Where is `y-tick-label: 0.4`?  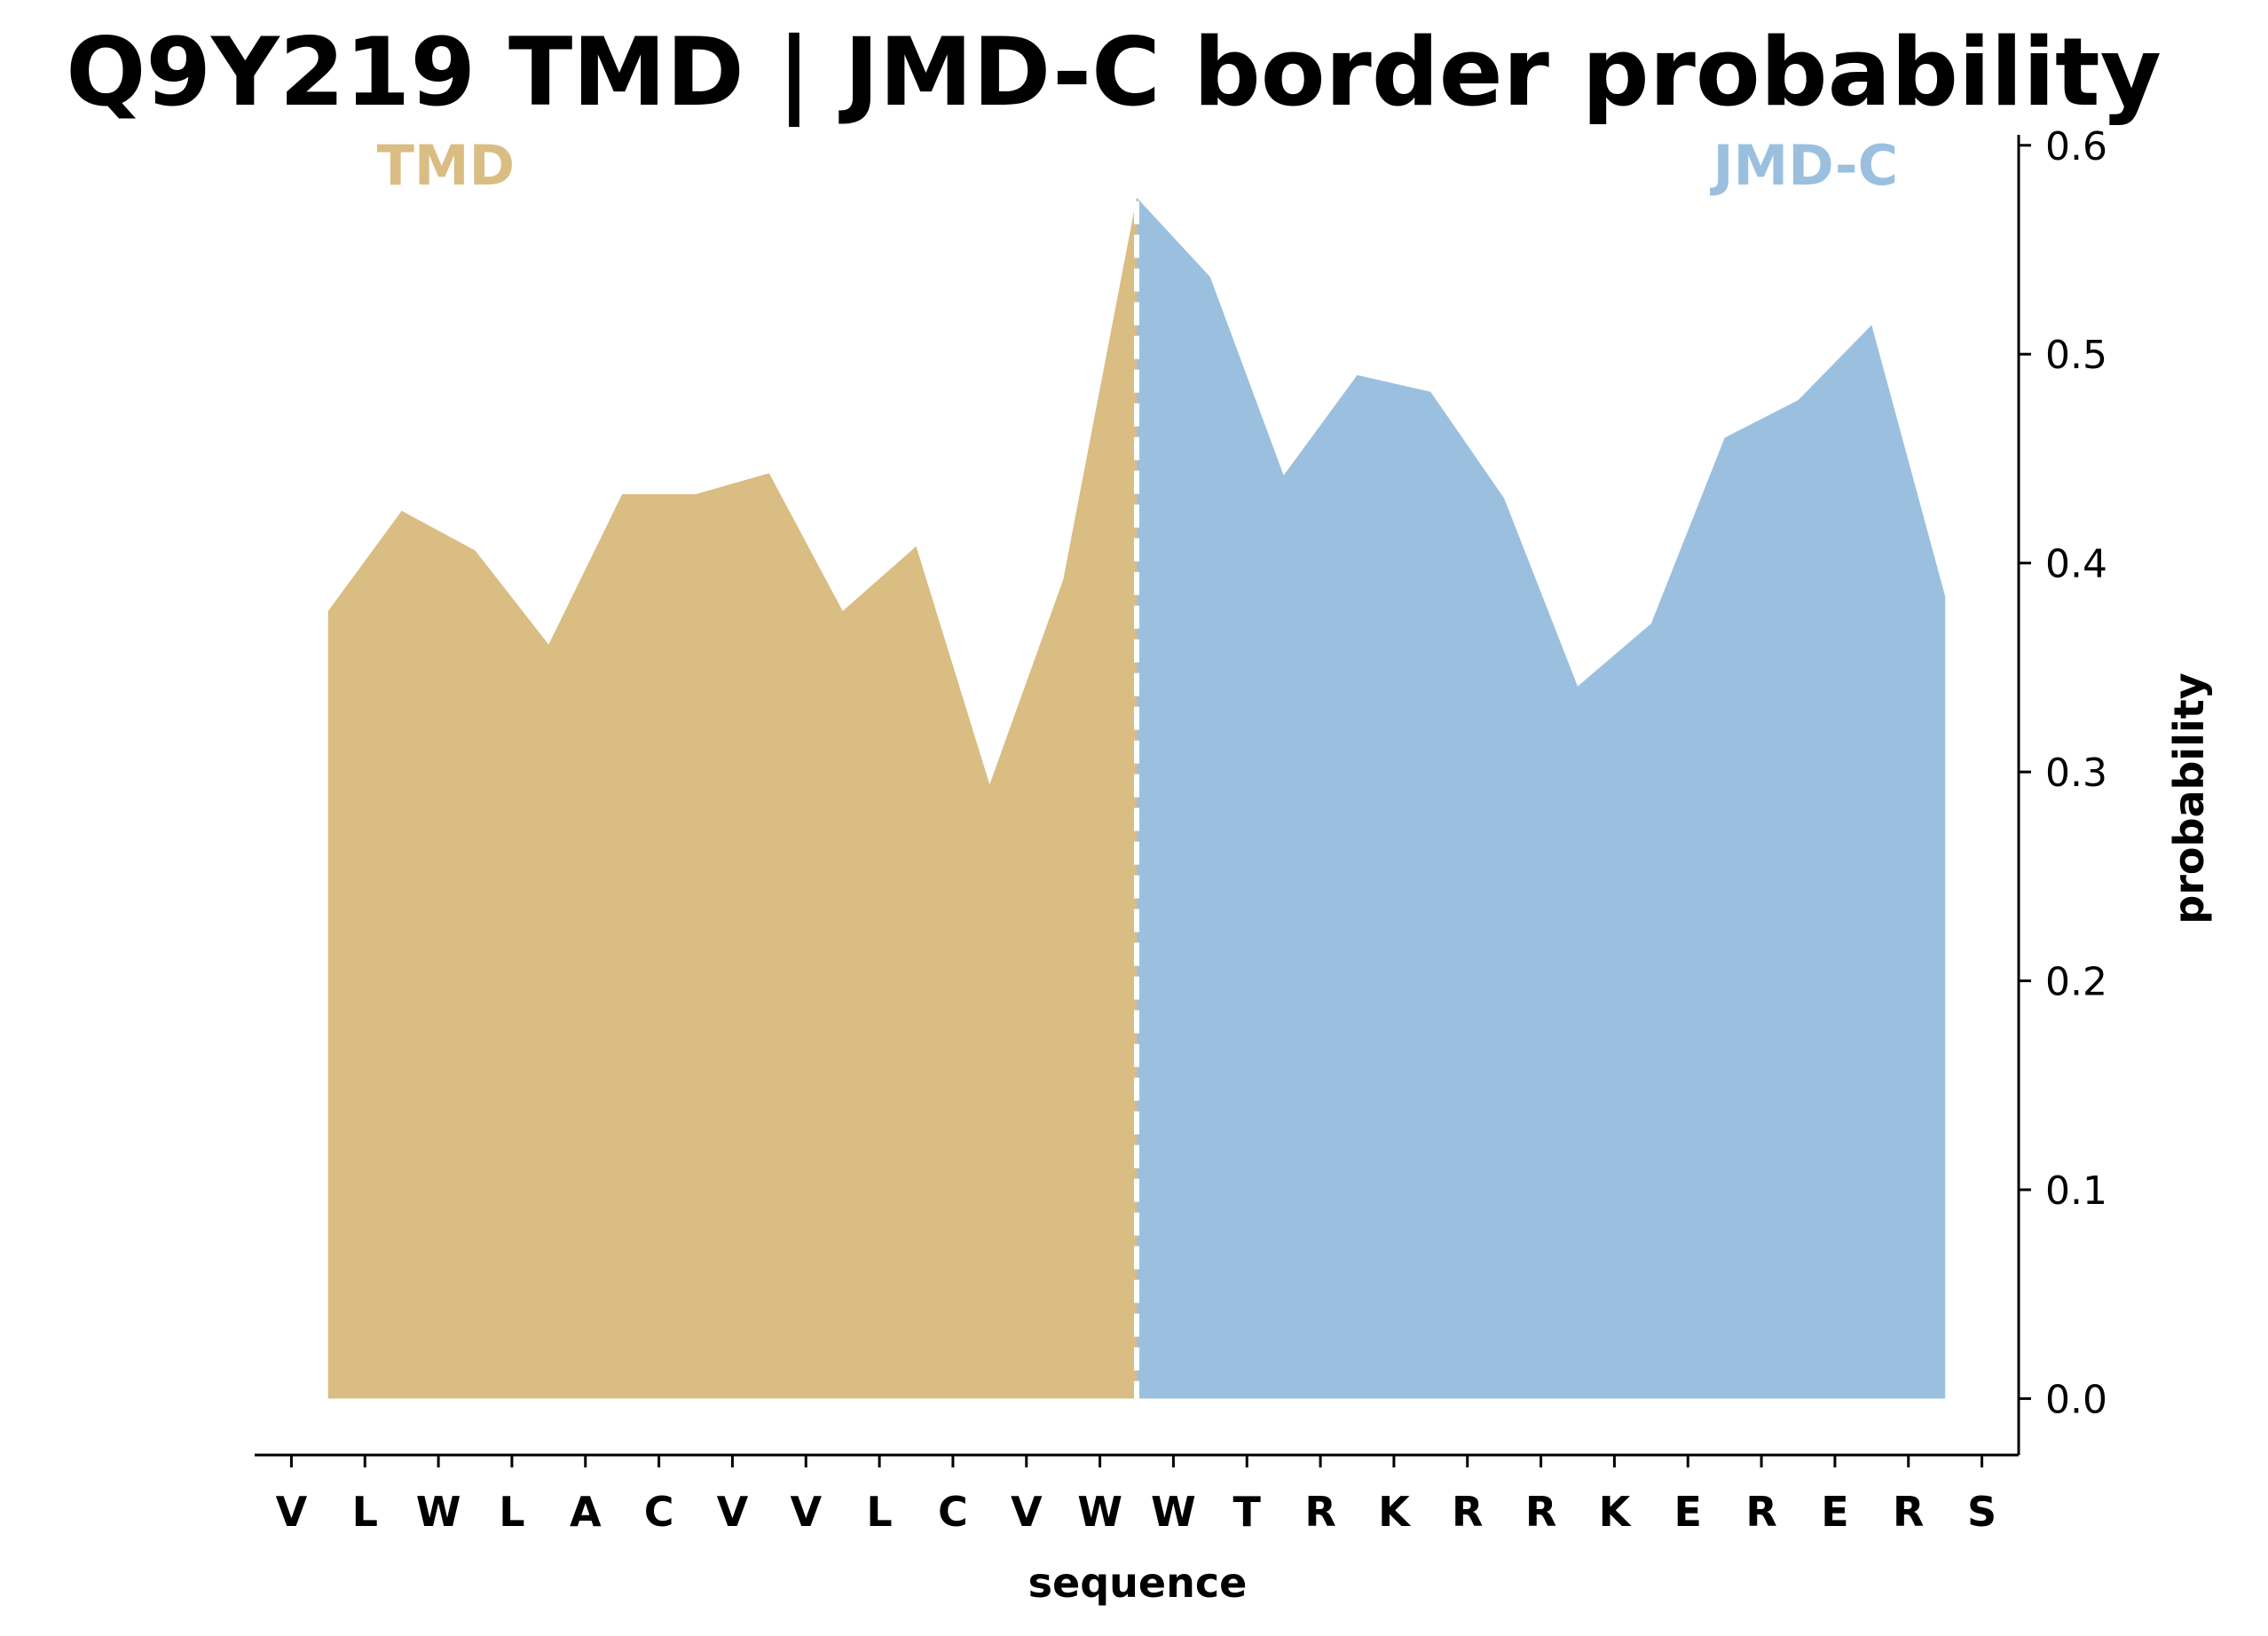
y-tick-label: 0.4 is located at coordinates (2076, 564).